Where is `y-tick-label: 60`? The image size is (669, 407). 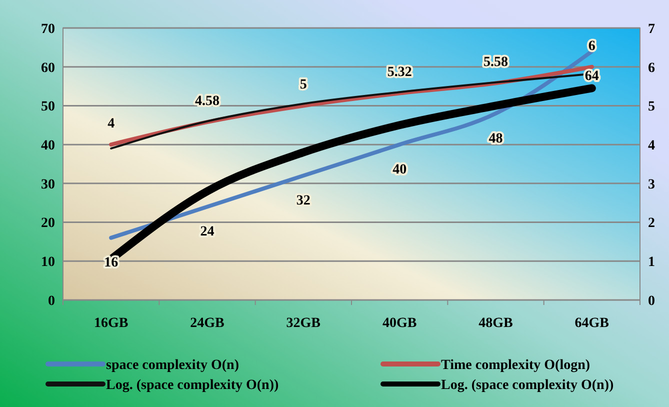
y-tick-label: 60 is located at coordinates (48, 68).